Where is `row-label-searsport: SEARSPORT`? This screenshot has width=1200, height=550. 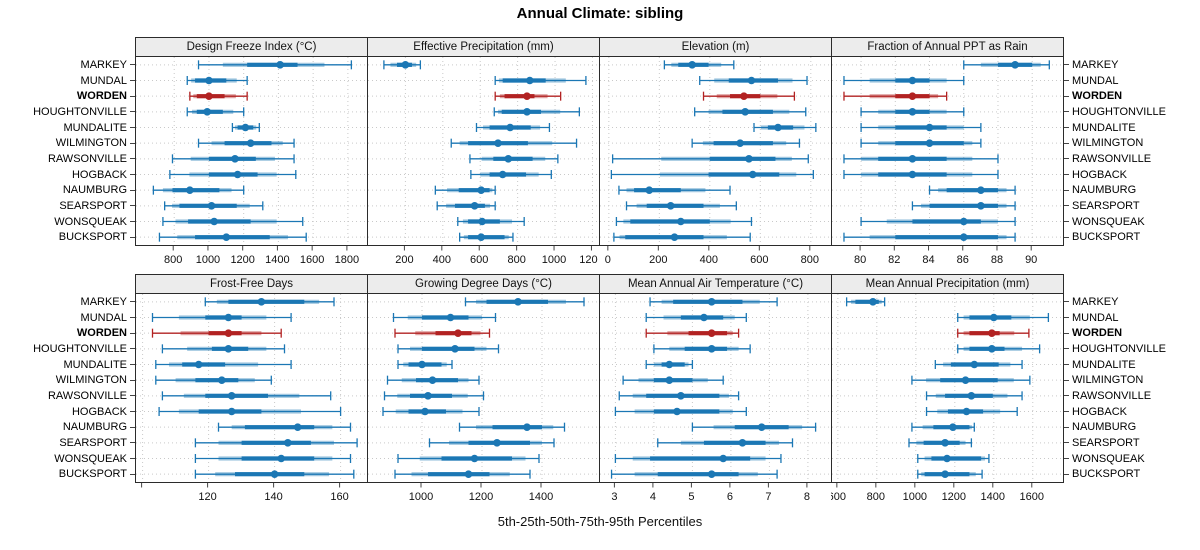 row-label-searsport: SEARSPORT is located at coordinates (67, 443).